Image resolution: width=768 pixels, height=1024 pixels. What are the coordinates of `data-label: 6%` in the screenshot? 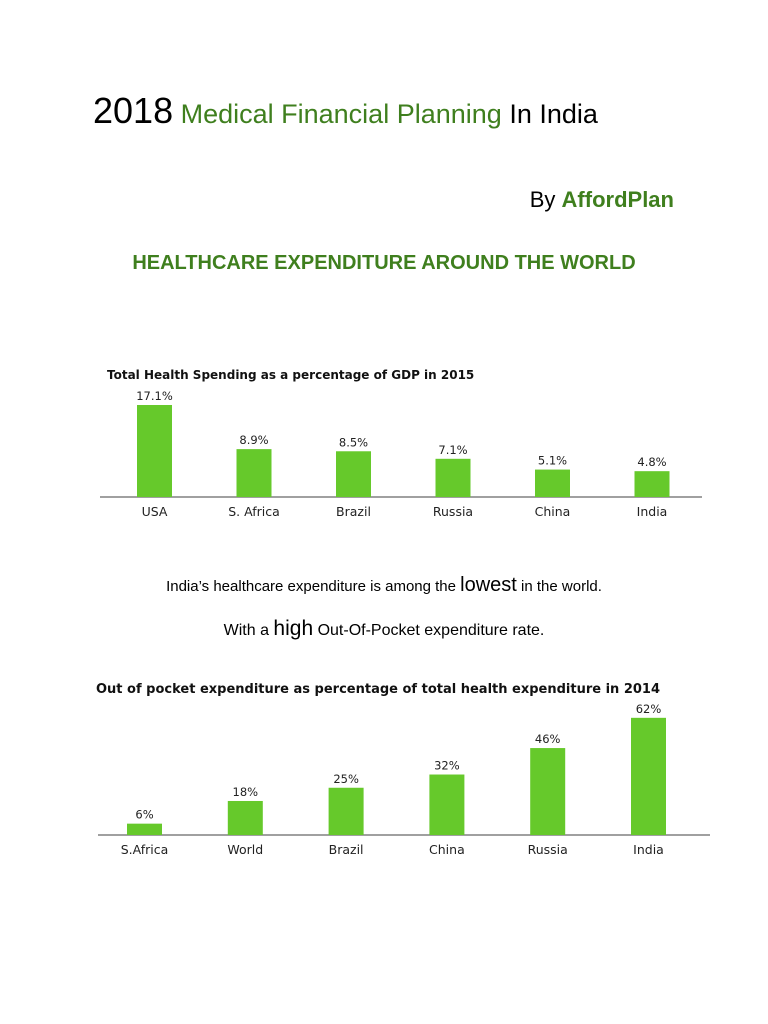 It's located at (144, 815).